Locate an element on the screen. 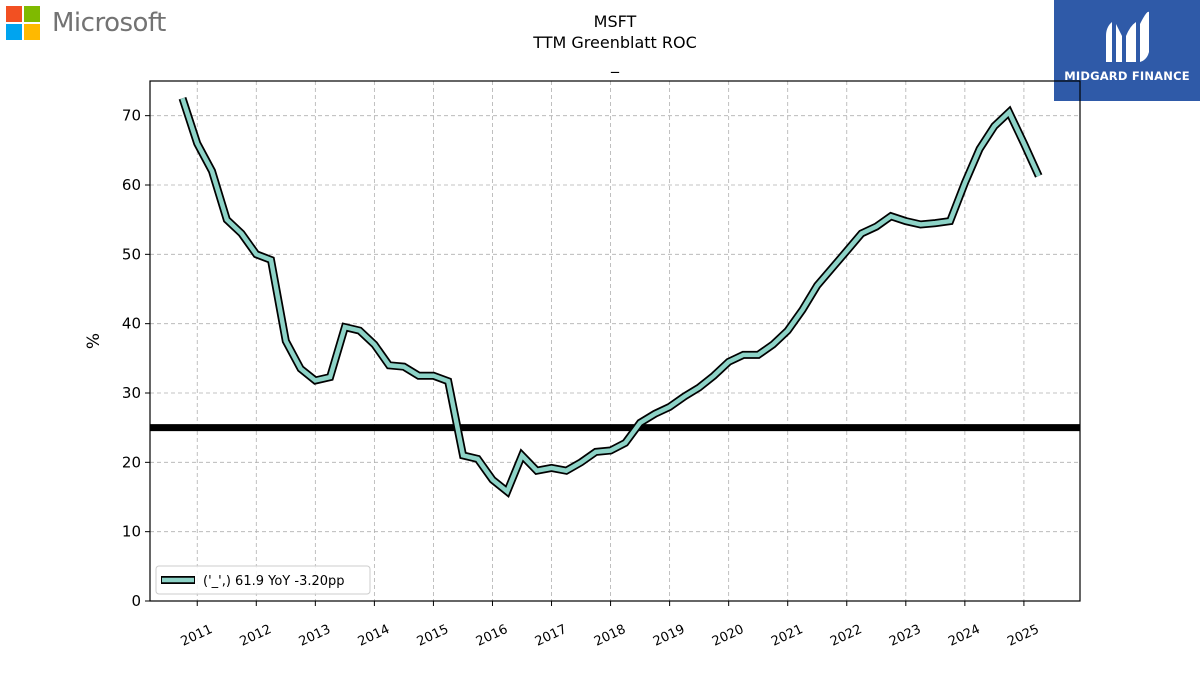 The width and height of the screenshot is (1200, 675). microsoft-logo-text: Microsoft is located at coordinates (109, 23).